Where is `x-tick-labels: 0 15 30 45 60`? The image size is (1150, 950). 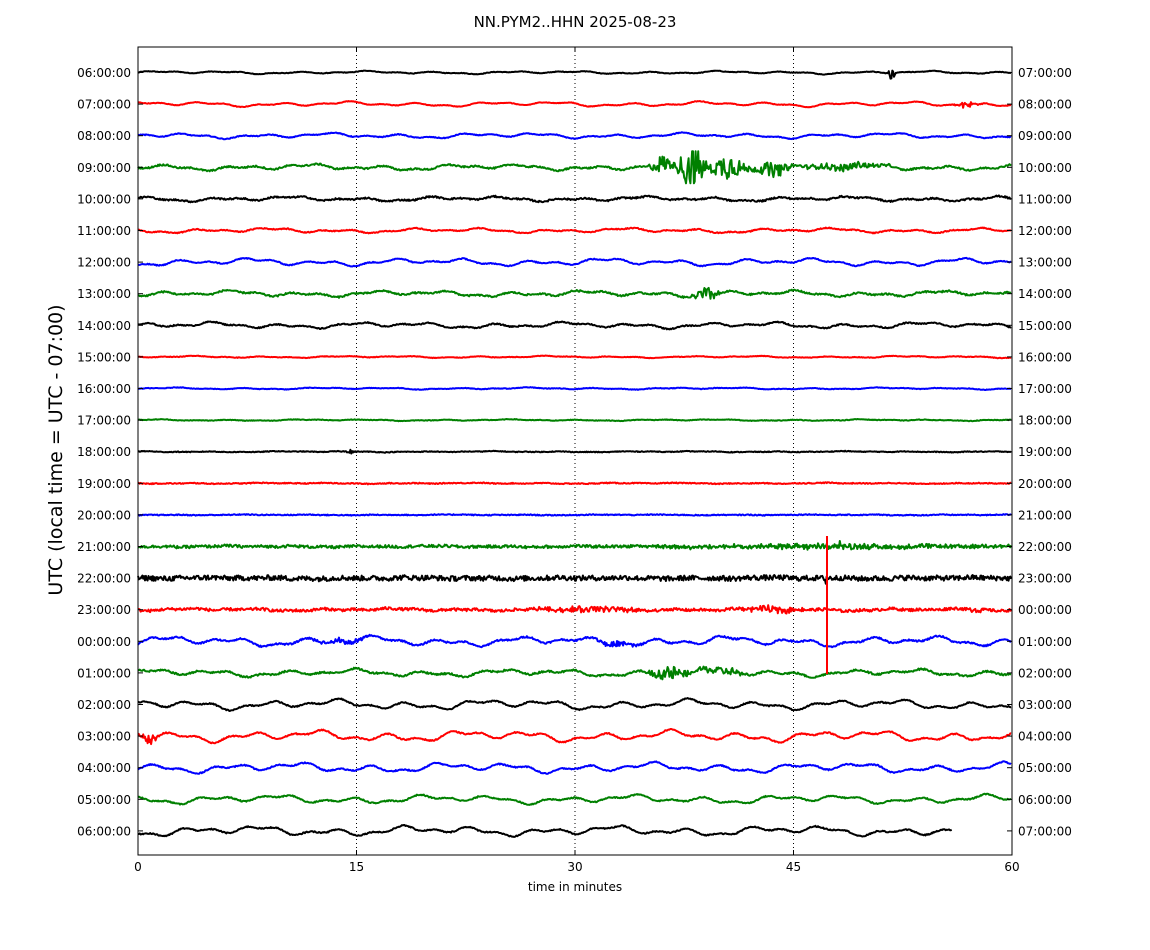 x-tick-labels: 0 15 30 45 60 is located at coordinates (576, 867).